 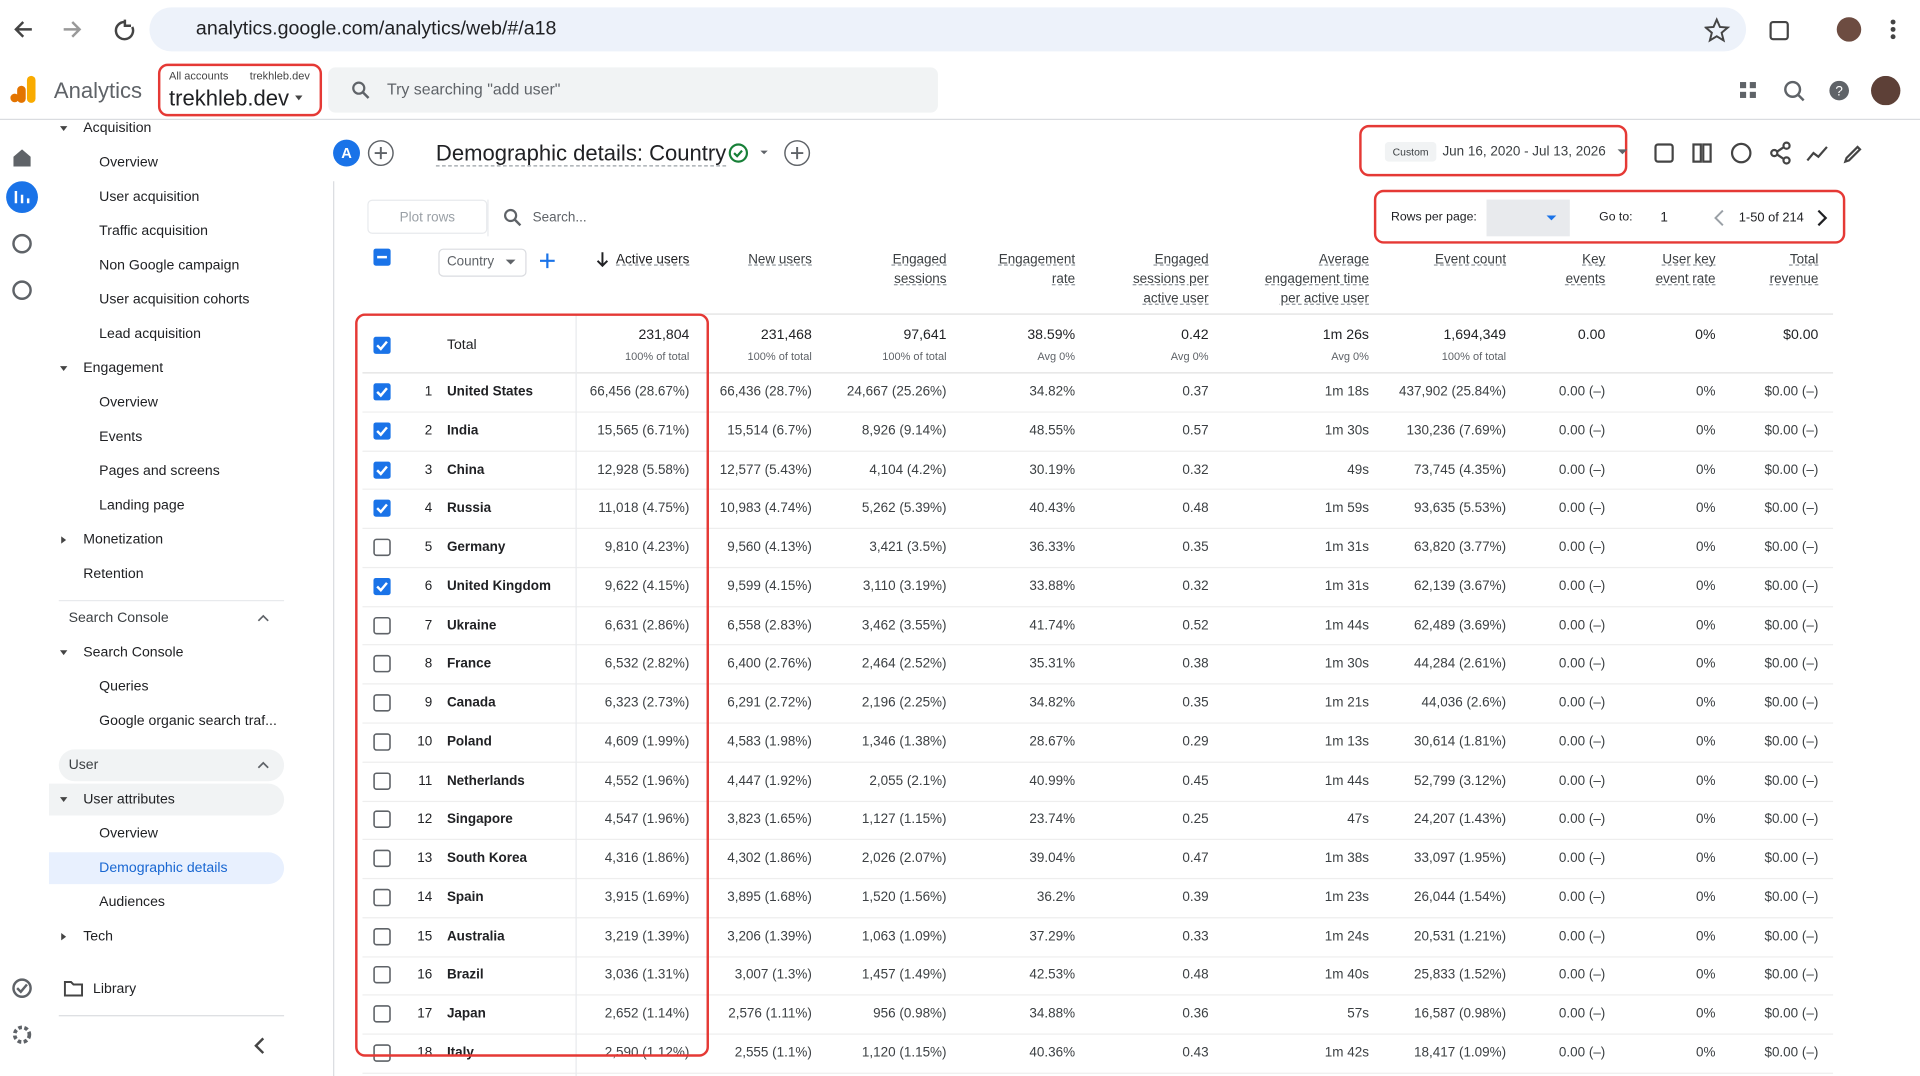 What do you see at coordinates (229, 98) in the screenshot?
I see `property-name: trekhleb.dev` at bounding box center [229, 98].